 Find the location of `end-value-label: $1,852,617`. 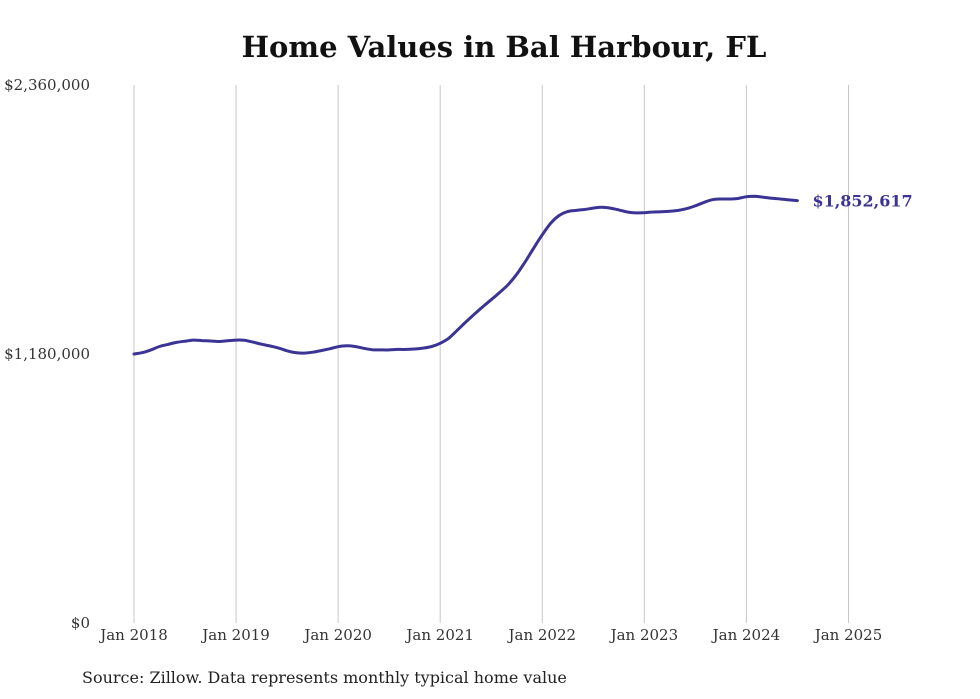

end-value-label: $1,852,617 is located at coordinates (862, 201).